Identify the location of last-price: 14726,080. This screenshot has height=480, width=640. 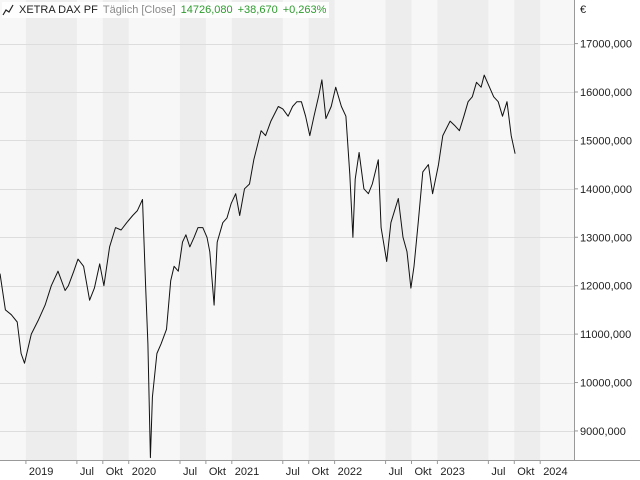
(206, 10).